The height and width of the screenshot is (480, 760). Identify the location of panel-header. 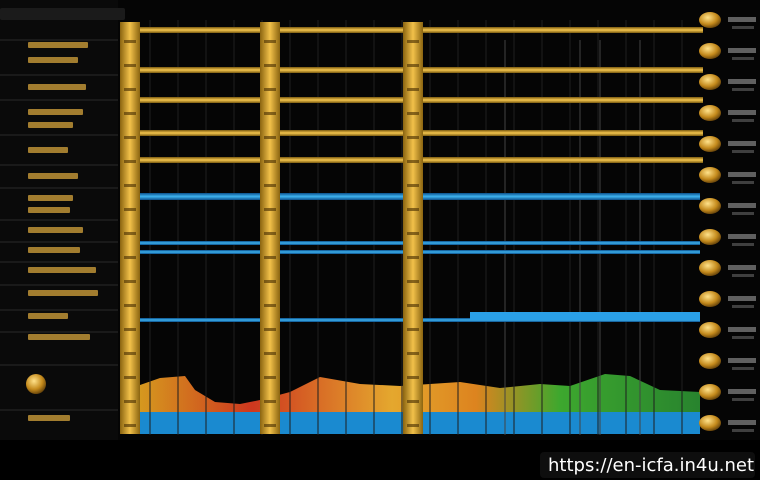
(62, 14).